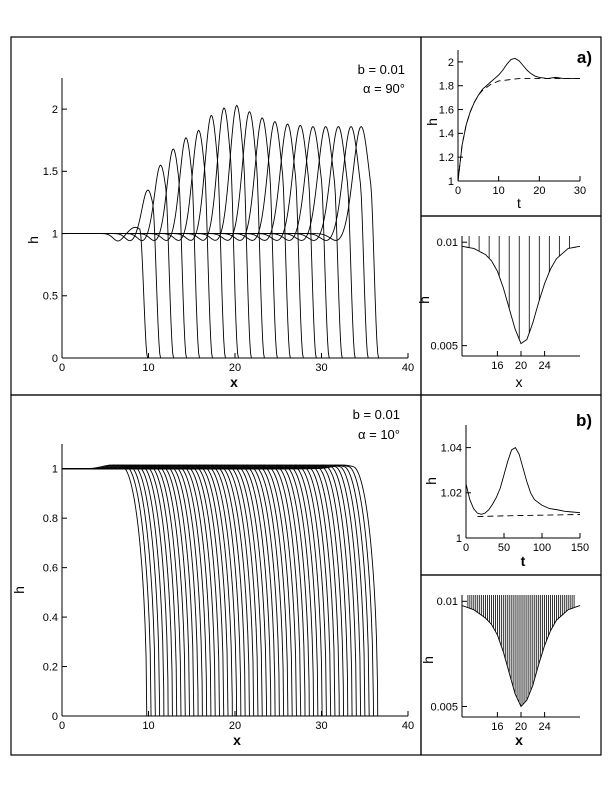  What do you see at coordinates (444, 347) in the screenshot?
I see `top-precursor-ytick-label: 0.005` at bounding box center [444, 347].